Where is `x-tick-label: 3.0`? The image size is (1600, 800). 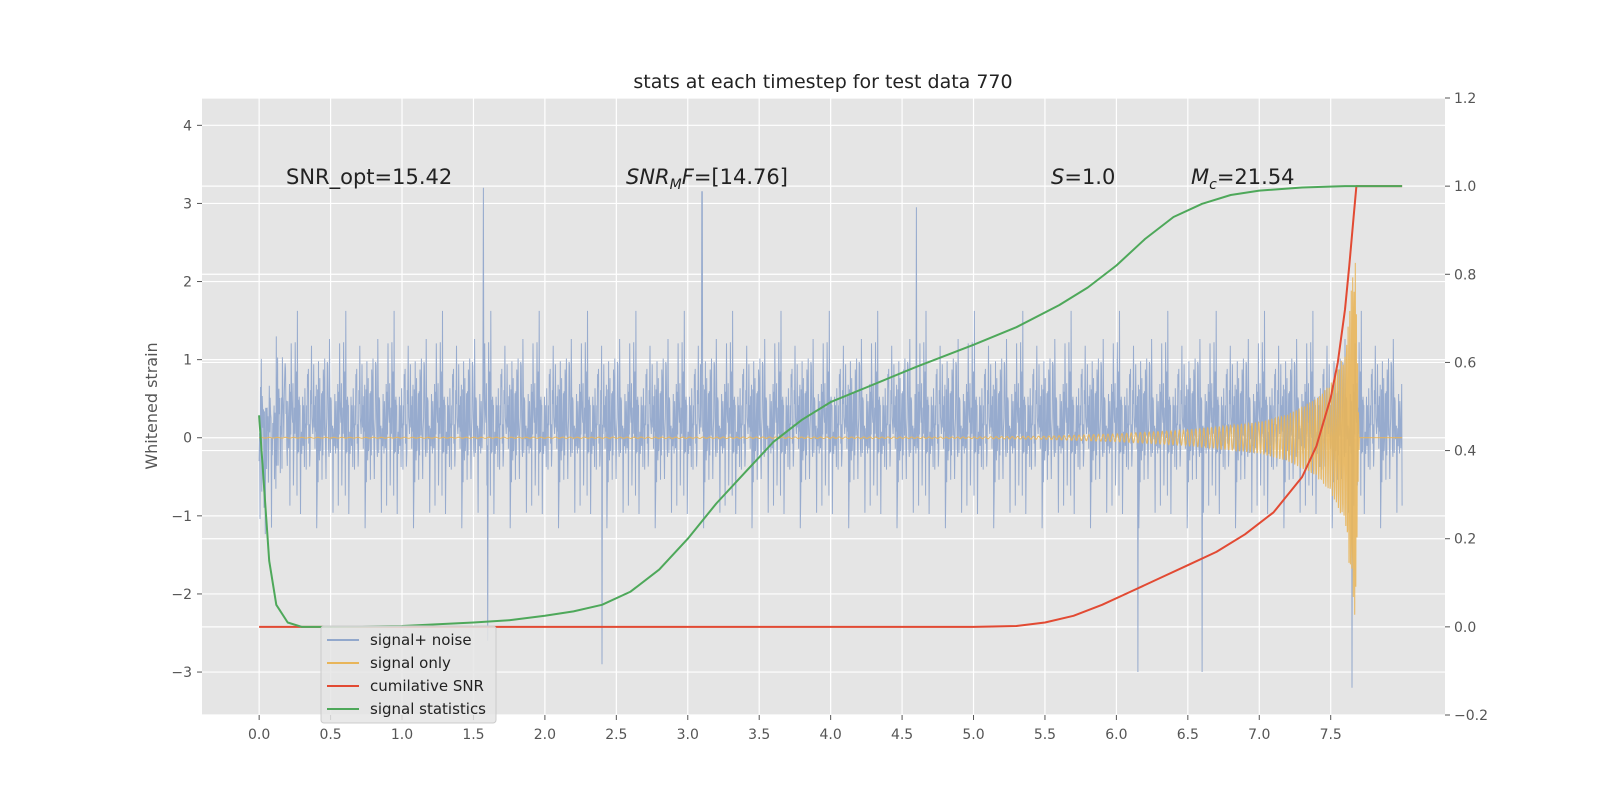 x-tick-label: 3.0 is located at coordinates (688, 735).